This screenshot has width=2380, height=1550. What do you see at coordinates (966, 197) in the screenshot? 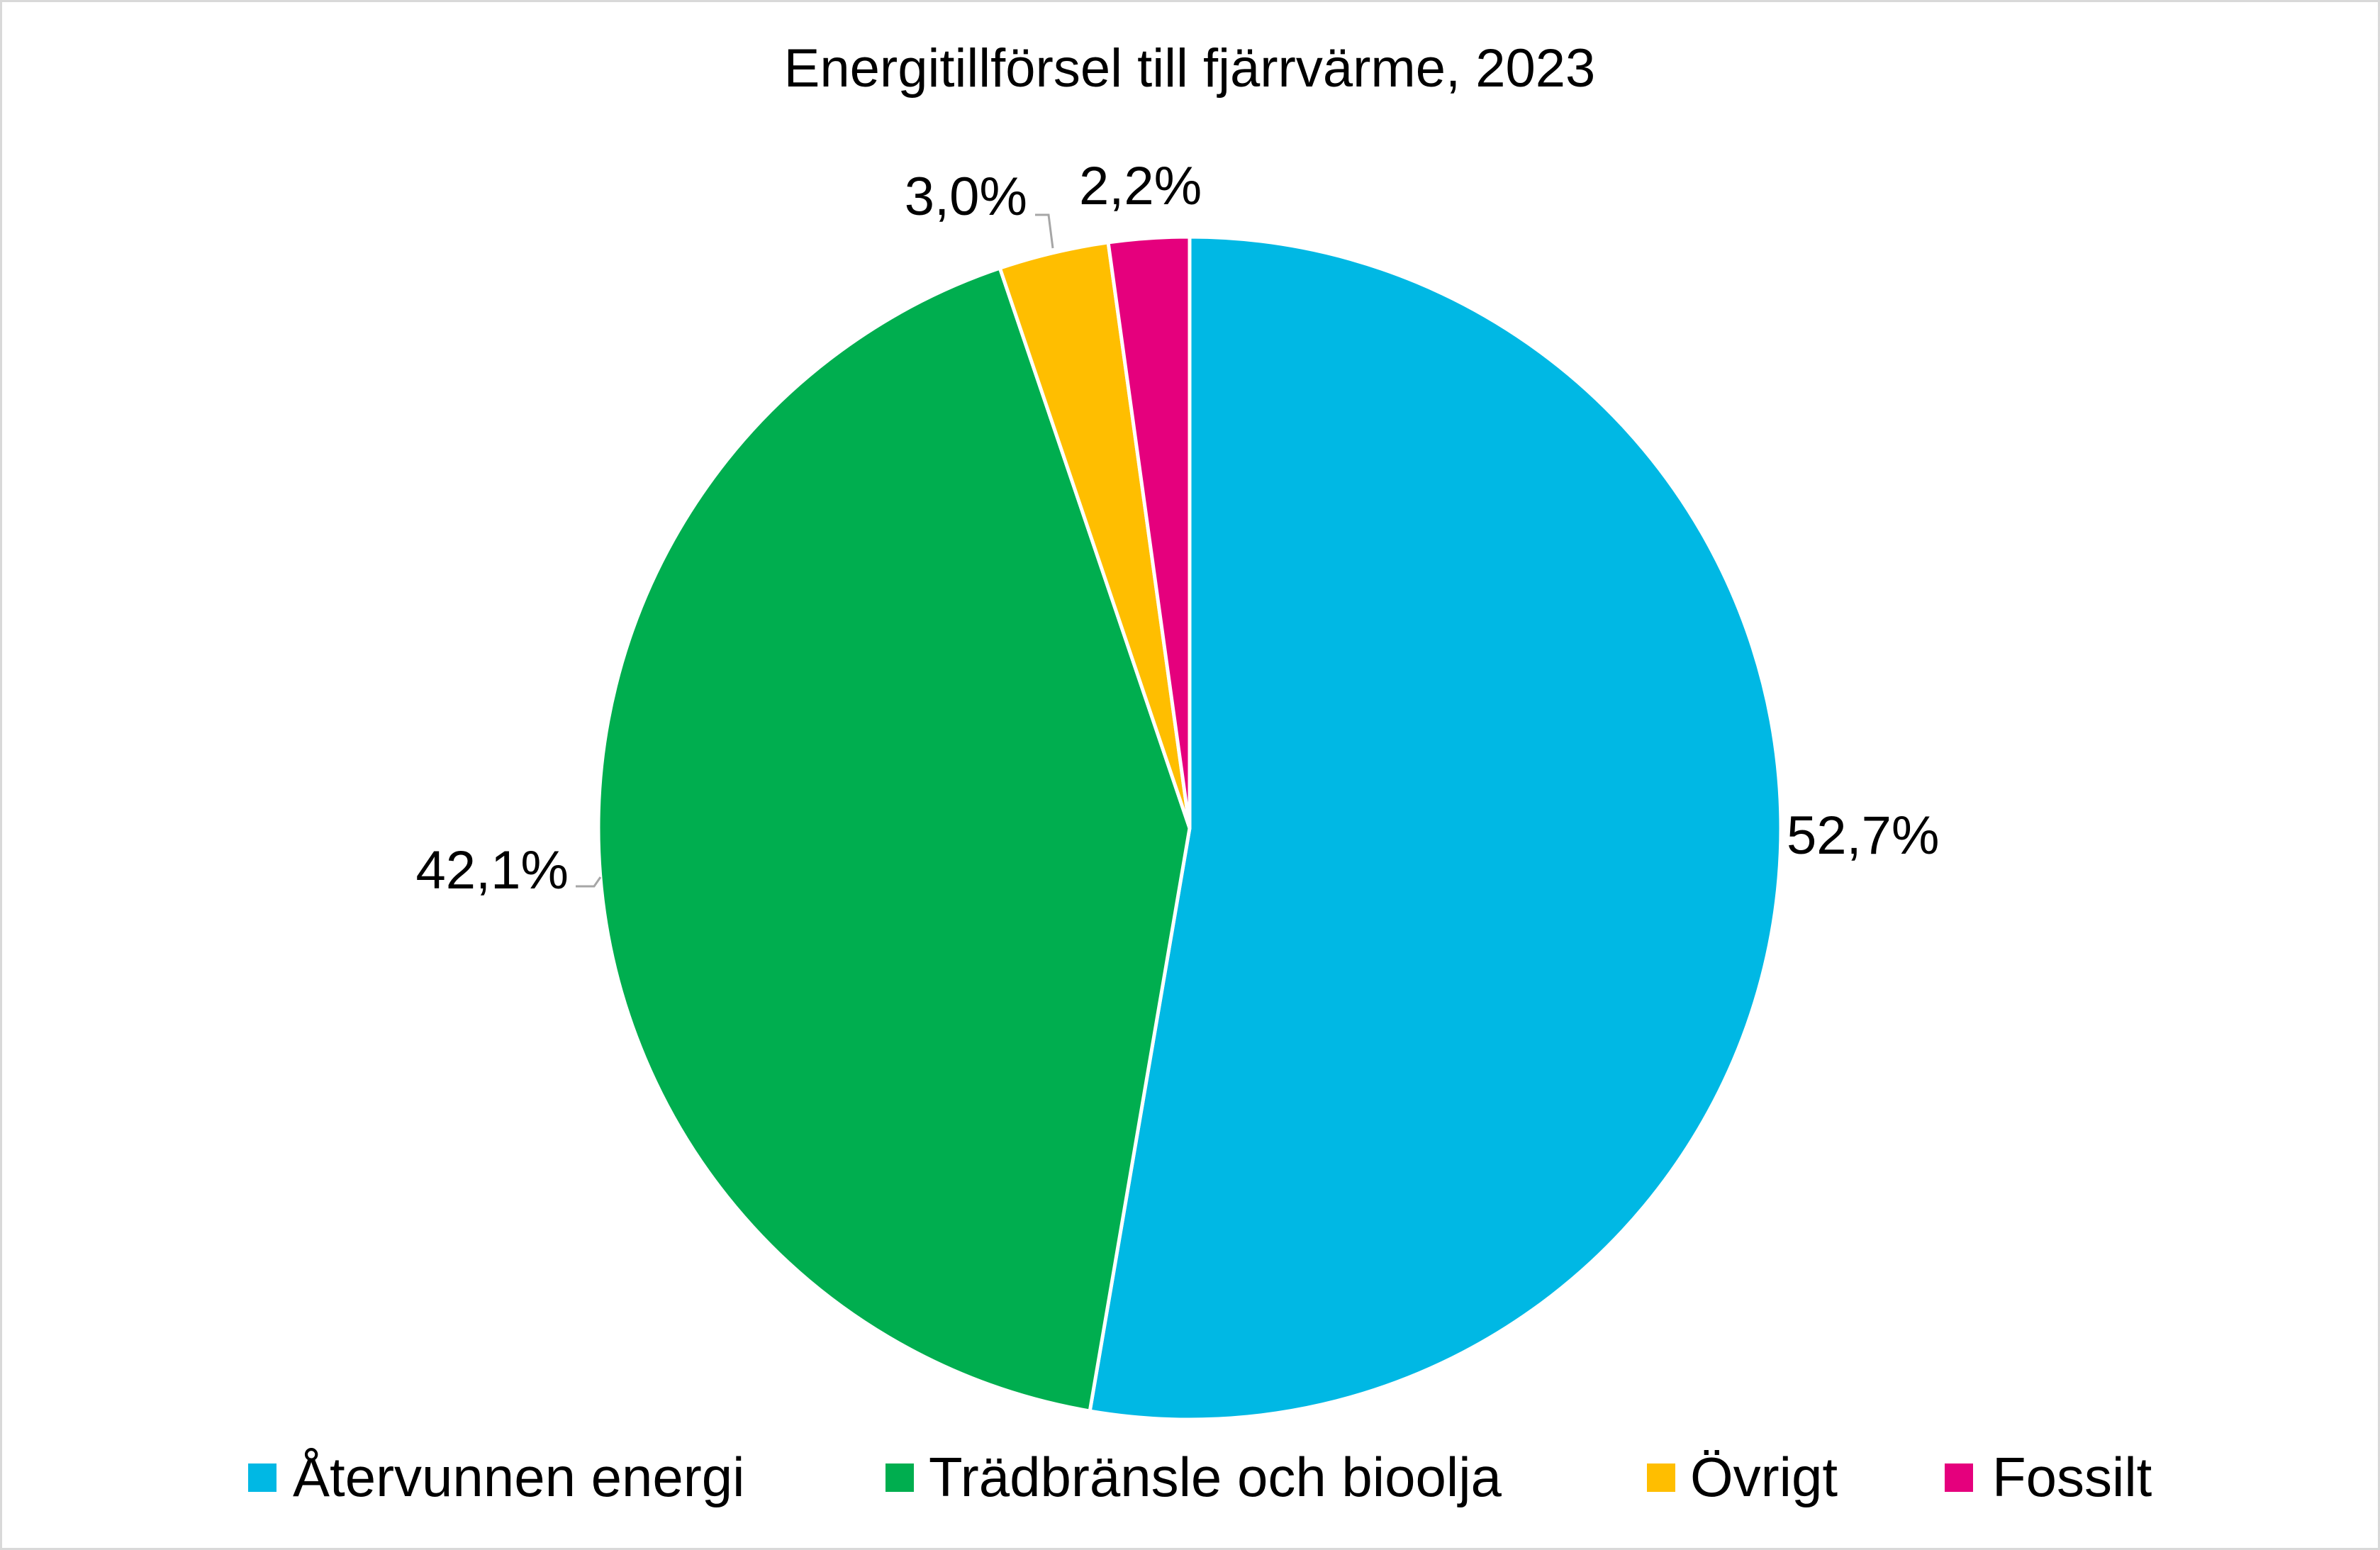
I see `data-label-ovrigt: 3,0%` at bounding box center [966, 197].